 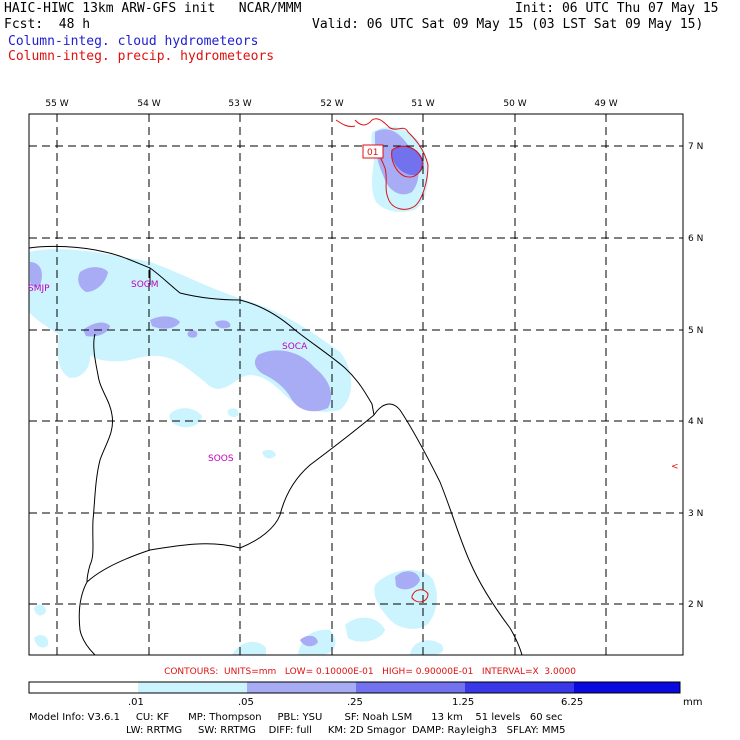 I want to click on lon-label: 55 W, so click(x=56, y=104).